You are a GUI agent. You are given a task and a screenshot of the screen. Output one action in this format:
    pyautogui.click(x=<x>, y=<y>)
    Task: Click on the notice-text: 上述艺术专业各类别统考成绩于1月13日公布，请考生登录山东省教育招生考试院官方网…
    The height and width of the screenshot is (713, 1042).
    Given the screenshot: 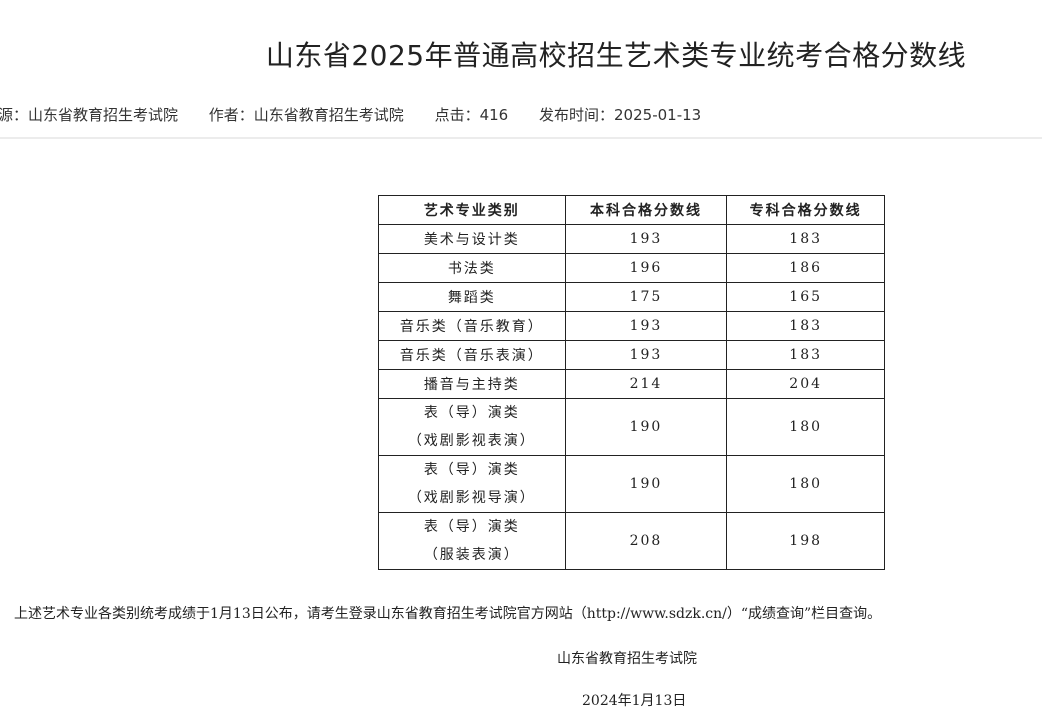 What is the action you would take?
    pyautogui.click(x=448, y=614)
    